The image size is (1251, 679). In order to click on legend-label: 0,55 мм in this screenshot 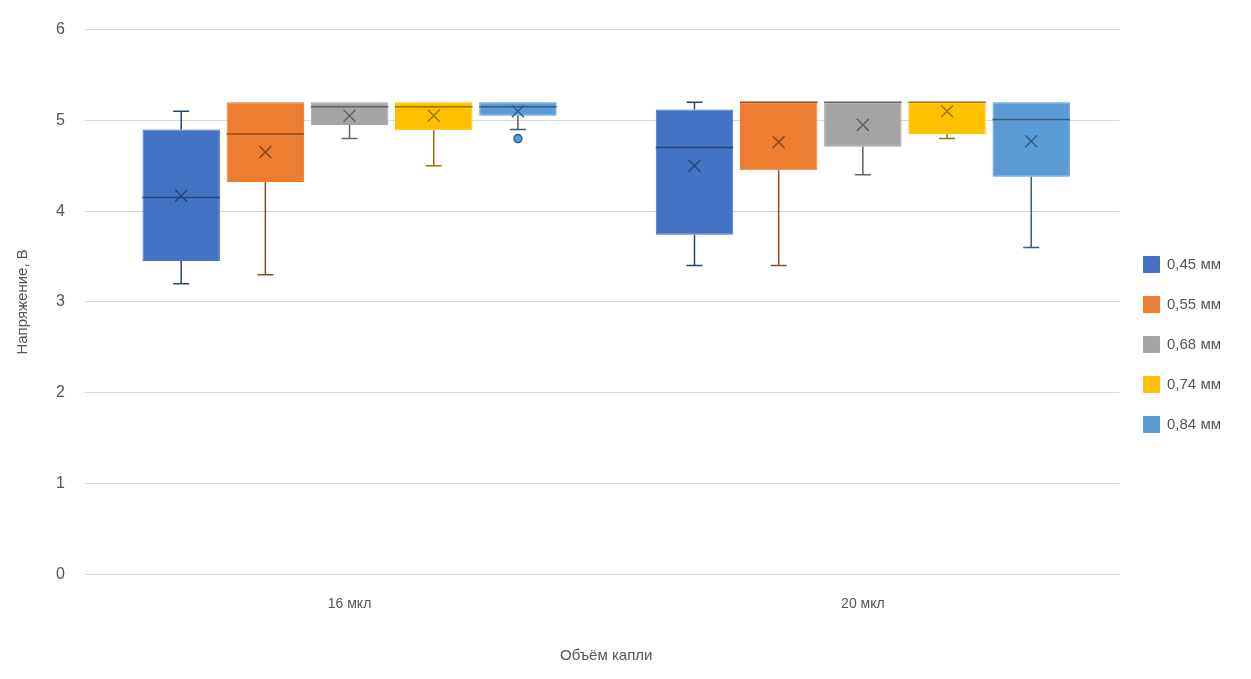, I will do `click(1194, 303)`.